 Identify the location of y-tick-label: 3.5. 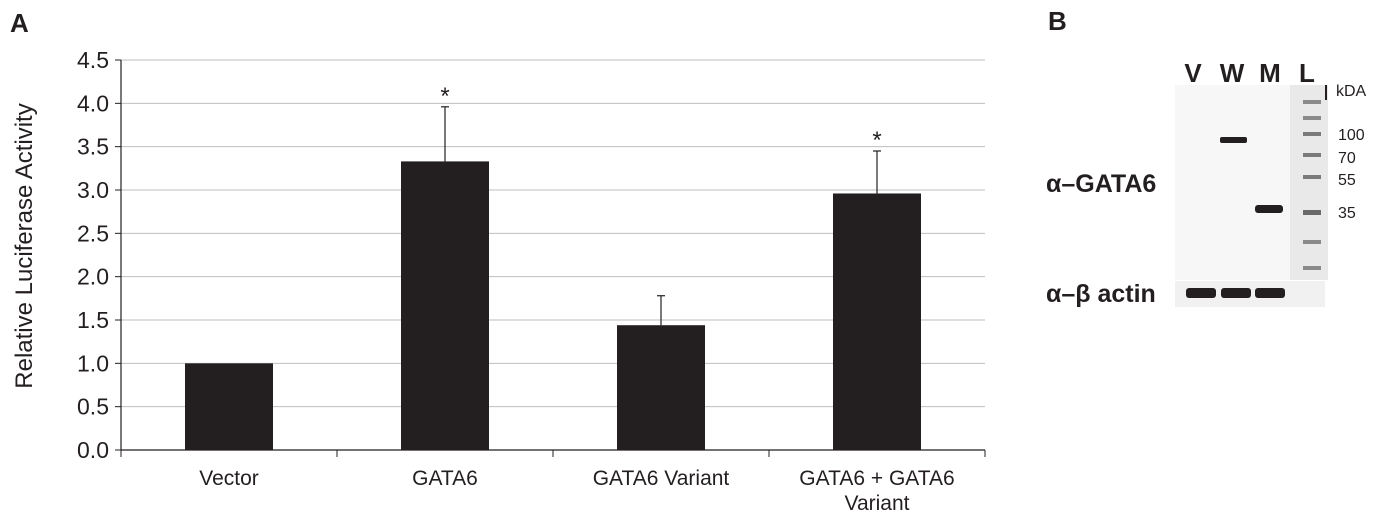
(93, 147).